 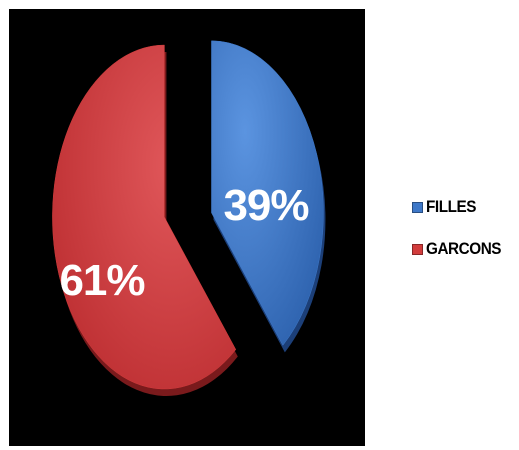 What do you see at coordinates (265, 205) in the screenshot?
I see `data-label-filles: 39%` at bounding box center [265, 205].